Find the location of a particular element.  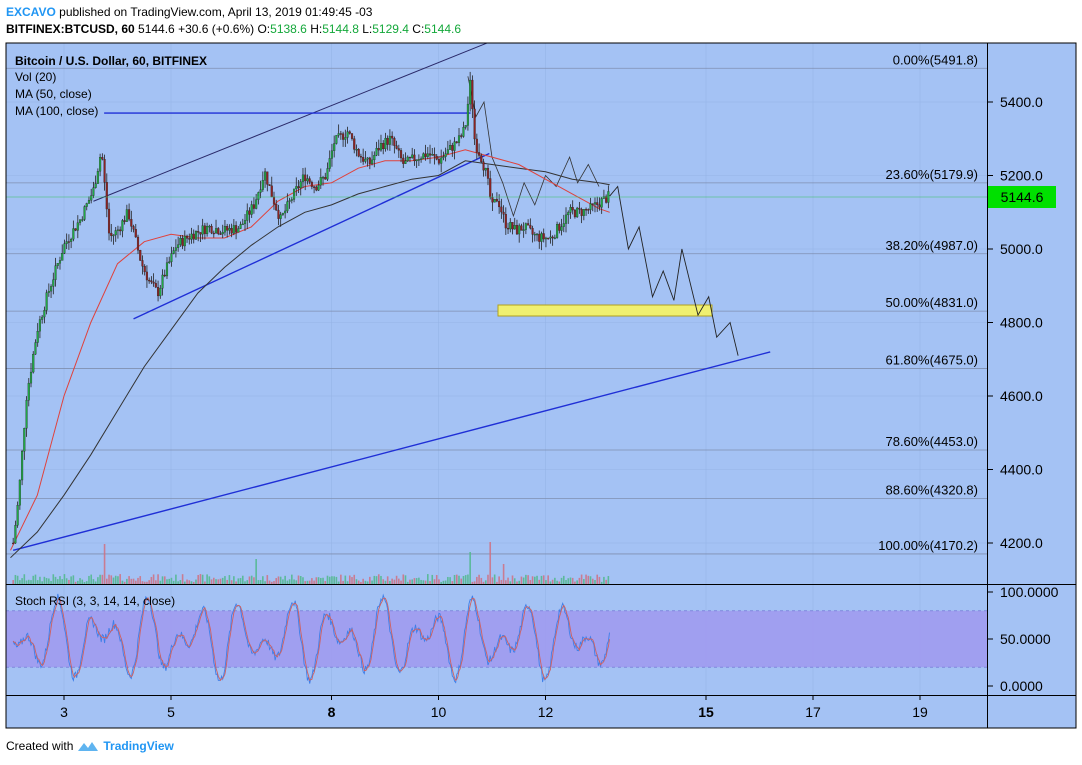

time-axis-background is located at coordinates (496, 712).